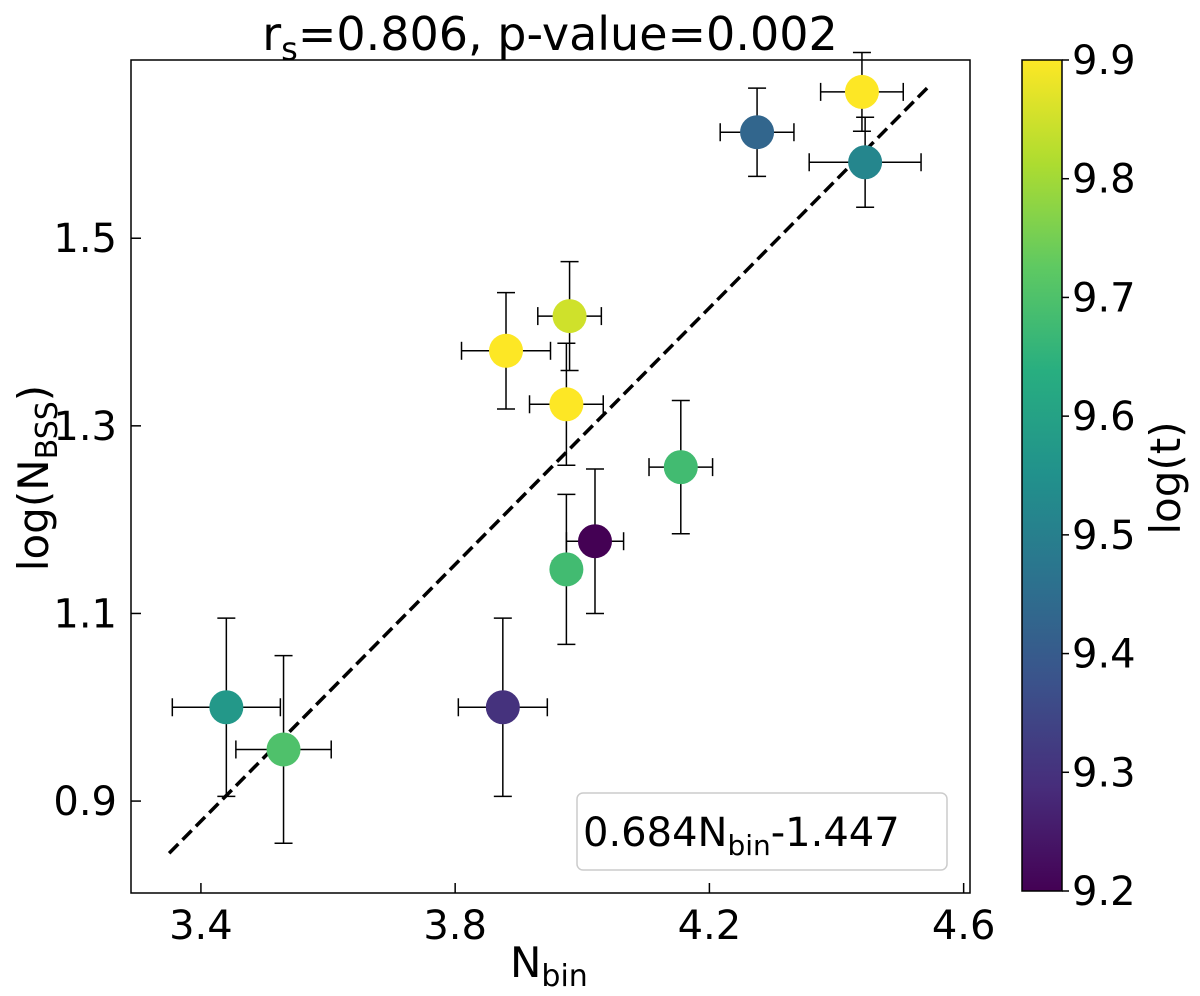 The image size is (1200, 996). I want to click on y-tick-label: 0.9, so click(85, 802).